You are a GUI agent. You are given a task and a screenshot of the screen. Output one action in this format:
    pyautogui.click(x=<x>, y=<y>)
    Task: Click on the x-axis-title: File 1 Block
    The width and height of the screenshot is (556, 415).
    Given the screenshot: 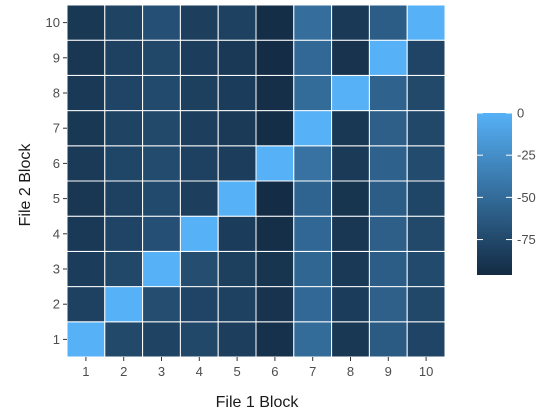 What is the action you would take?
    pyautogui.click(x=258, y=402)
    